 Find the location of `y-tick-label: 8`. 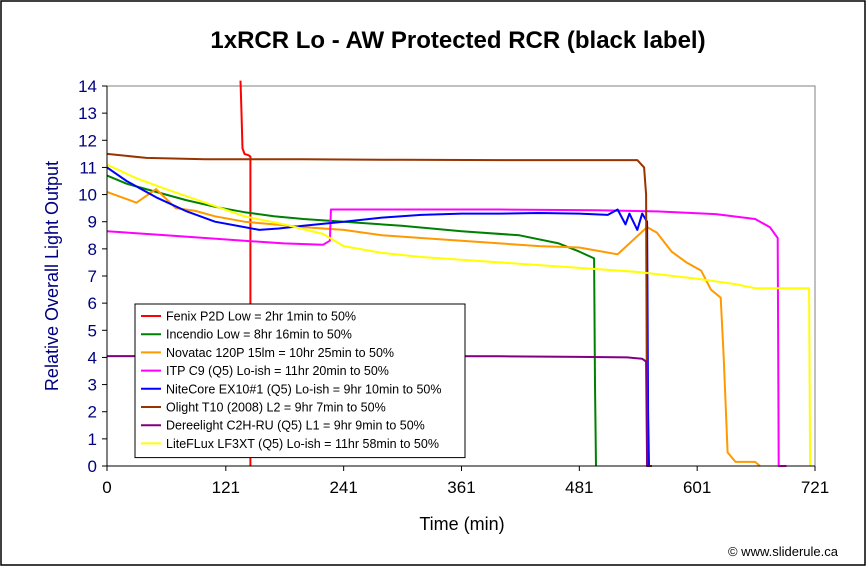

y-tick-label: 8 is located at coordinates (92, 249).